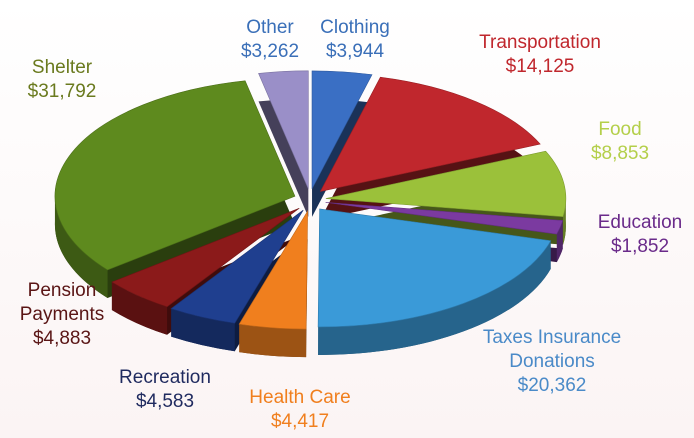 This screenshot has height=438, width=694. Describe the element at coordinates (355, 40) in the screenshot. I see `slice-label: Clothing $3,944` at that location.